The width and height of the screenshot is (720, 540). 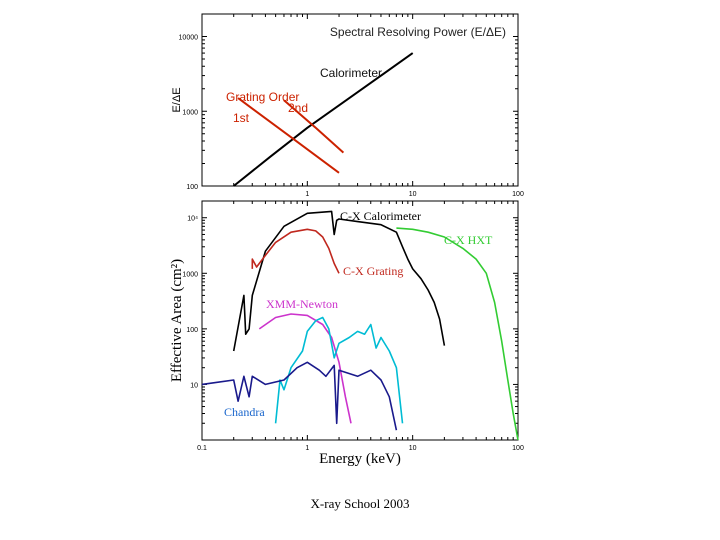 What do you see at coordinates (244, 412) in the screenshot?
I see `chart-2-annotation: Chandra` at bounding box center [244, 412].